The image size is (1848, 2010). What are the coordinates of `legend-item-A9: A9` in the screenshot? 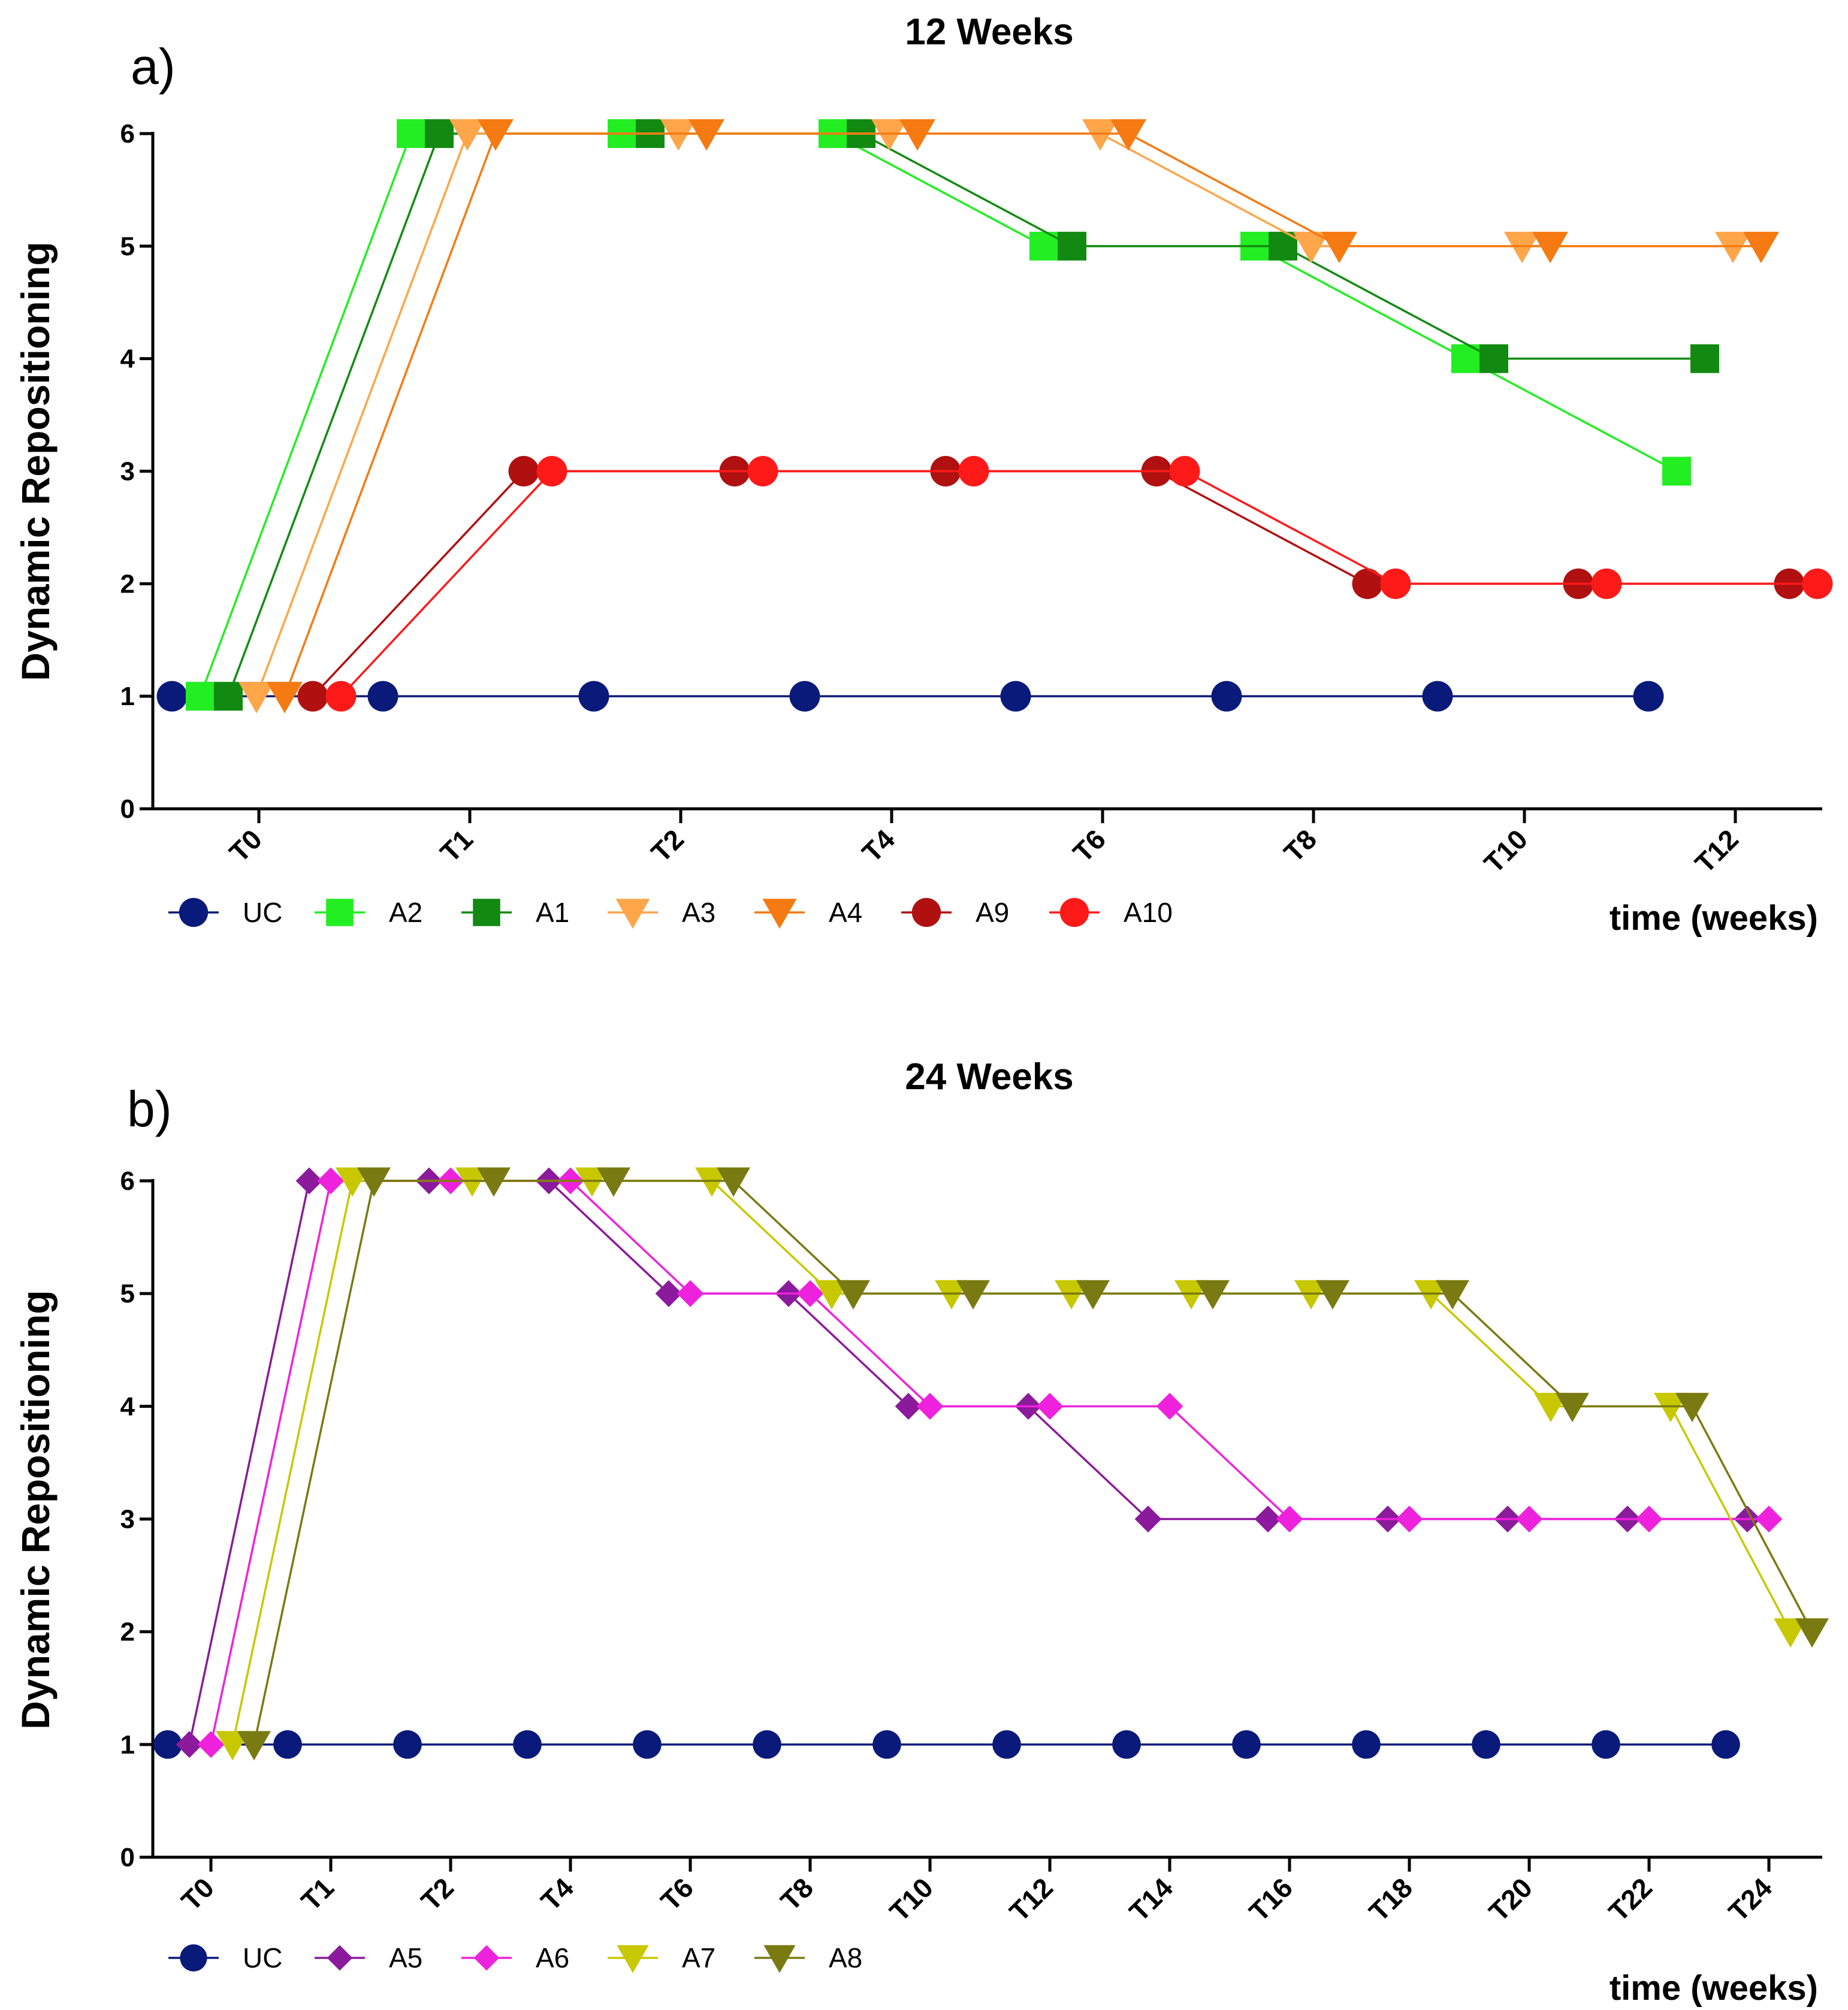 It's located at (955, 912).